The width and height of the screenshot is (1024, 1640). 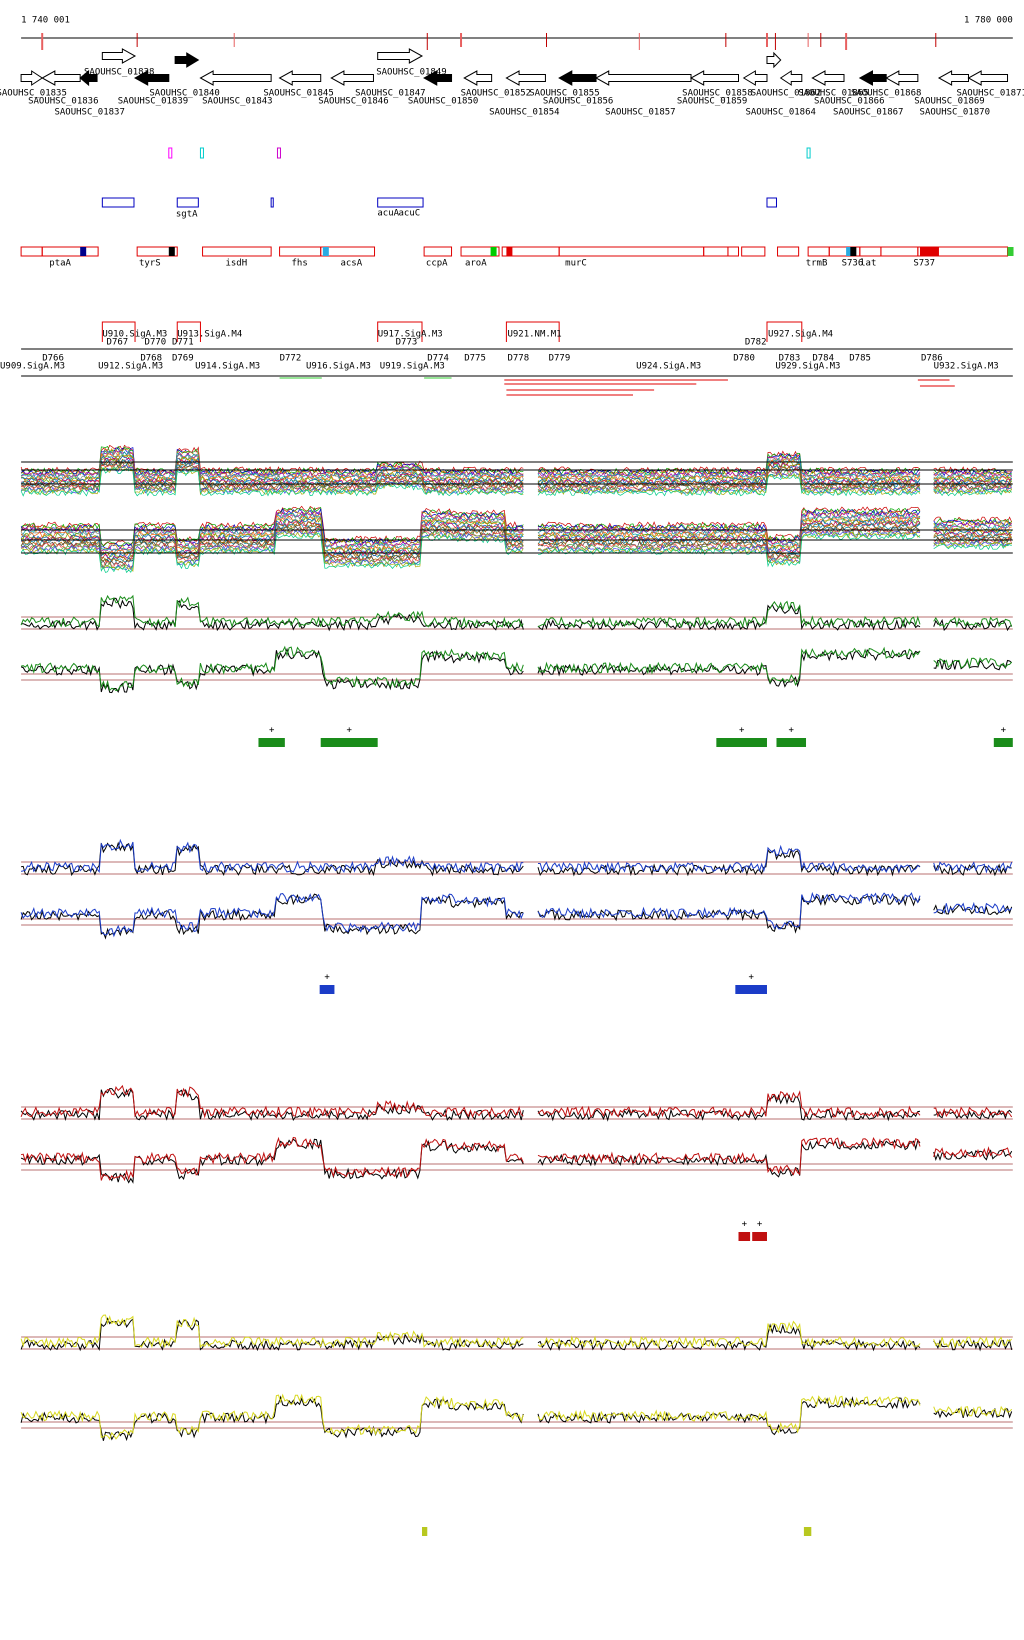 I want to click on d-label: D772, so click(x=291, y=359).